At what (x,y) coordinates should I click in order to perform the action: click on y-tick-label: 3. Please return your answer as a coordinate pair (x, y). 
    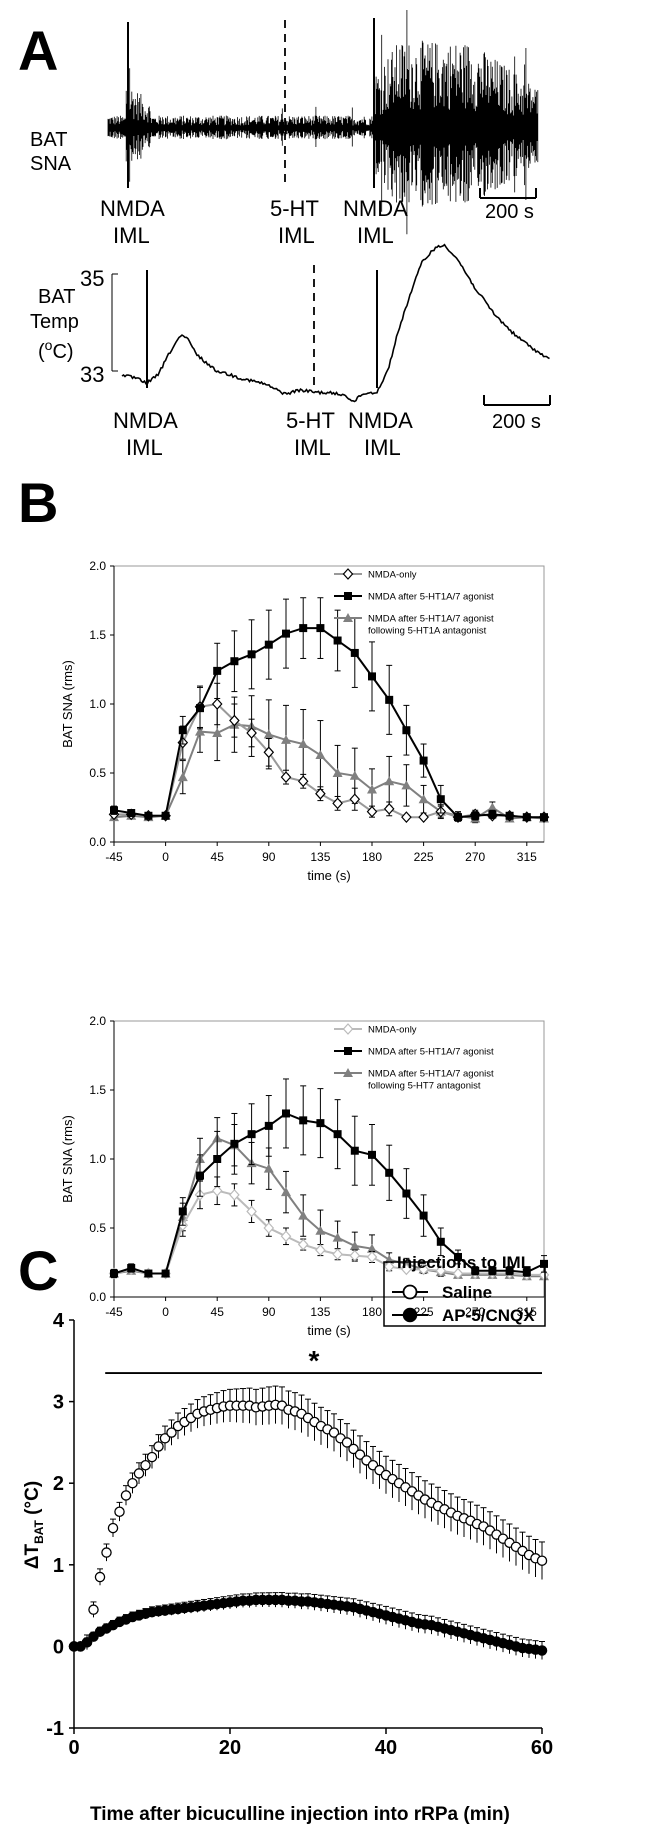
    Looking at the image, I should click on (58, 1403).